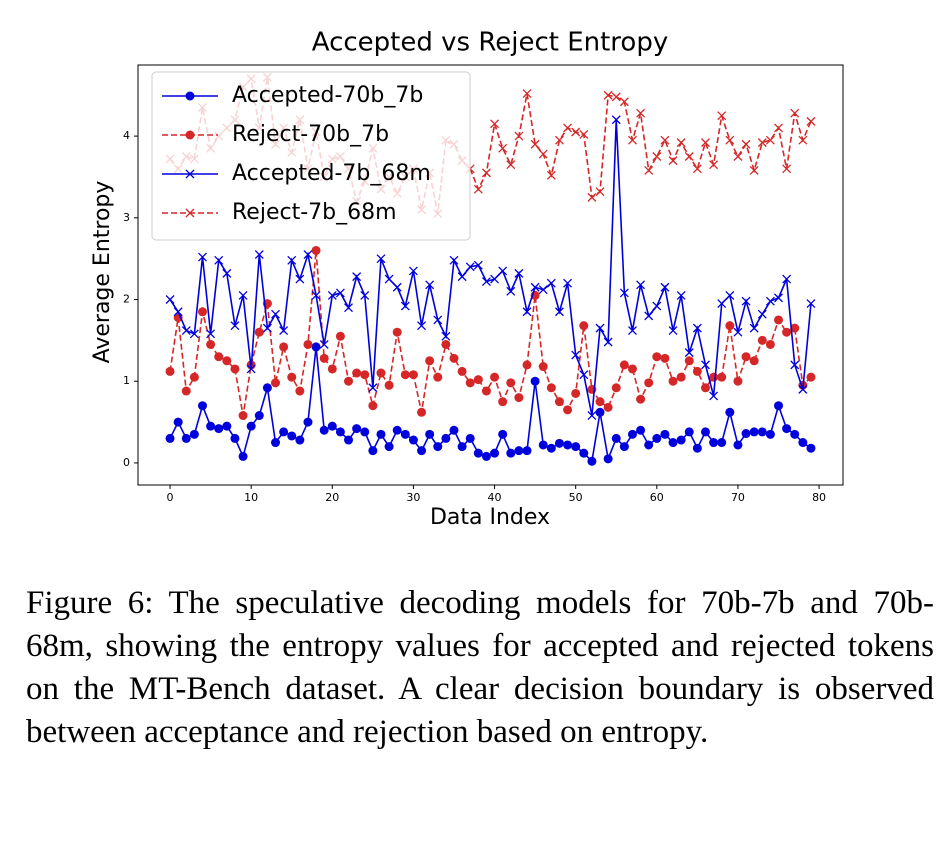 Image resolution: width=952 pixels, height=842 pixels. I want to click on y-tick-label: 3, so click(126, 217).